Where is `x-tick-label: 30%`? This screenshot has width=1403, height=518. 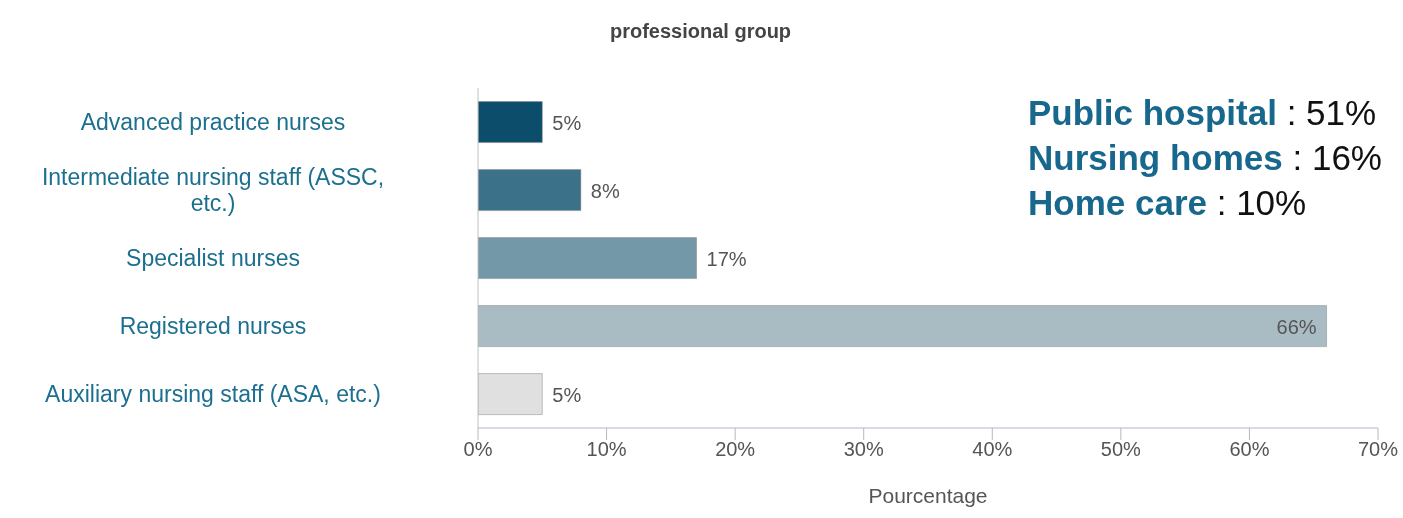
x-tick-label: 30% is located at coordinates (863, 449).